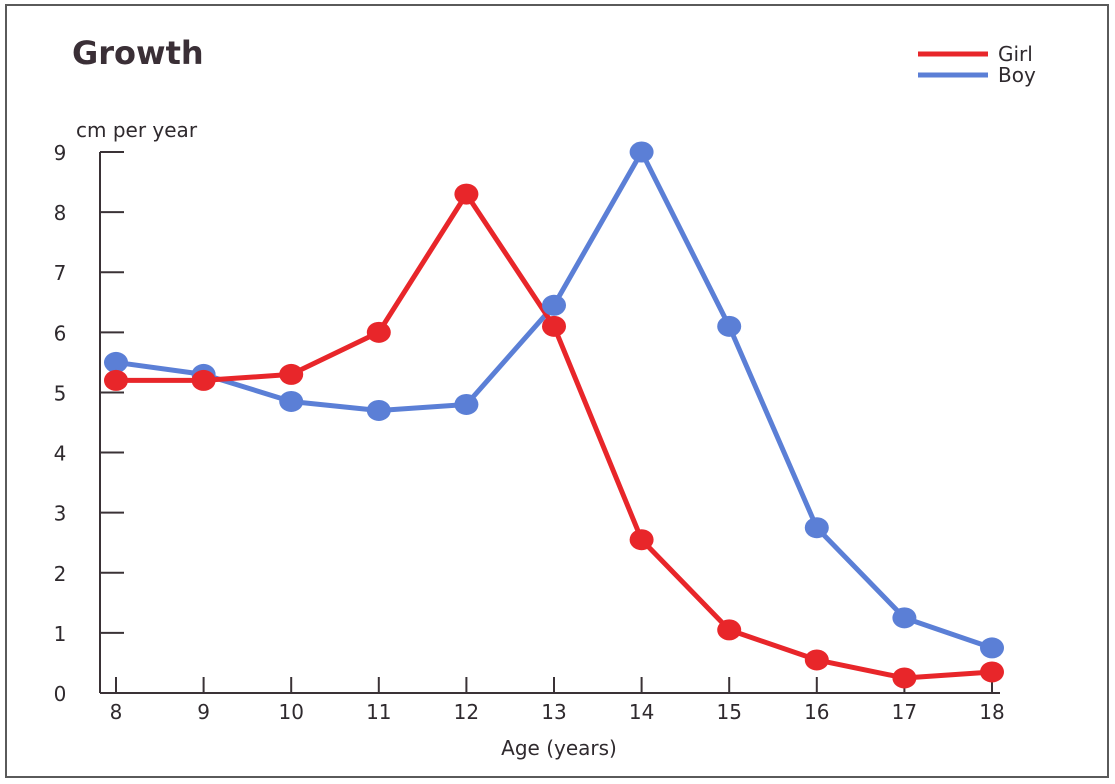 This screenshot has height=784, width=1115. I want to click on x-tick-label: 13, so click(553, 712).